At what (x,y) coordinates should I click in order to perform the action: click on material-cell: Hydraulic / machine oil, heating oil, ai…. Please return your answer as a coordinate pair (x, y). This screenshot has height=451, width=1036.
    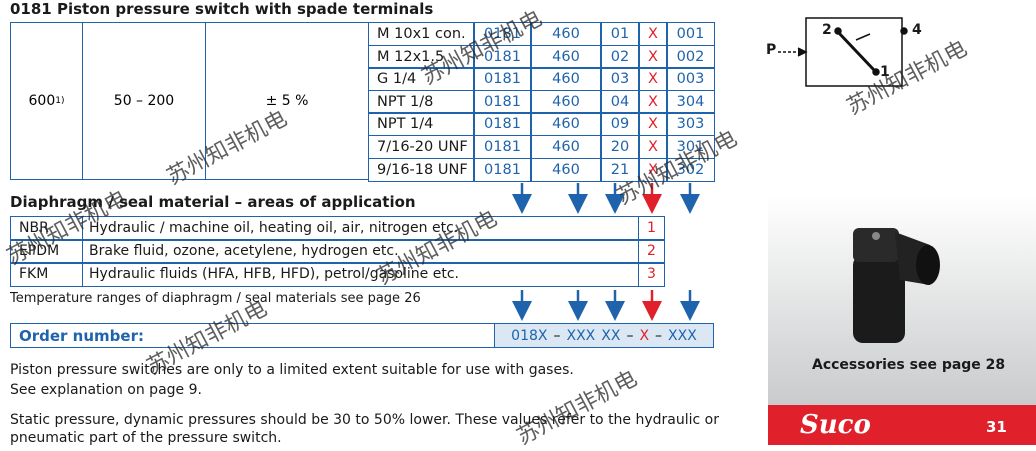
    Looking at the image, I should click on (360, 228).